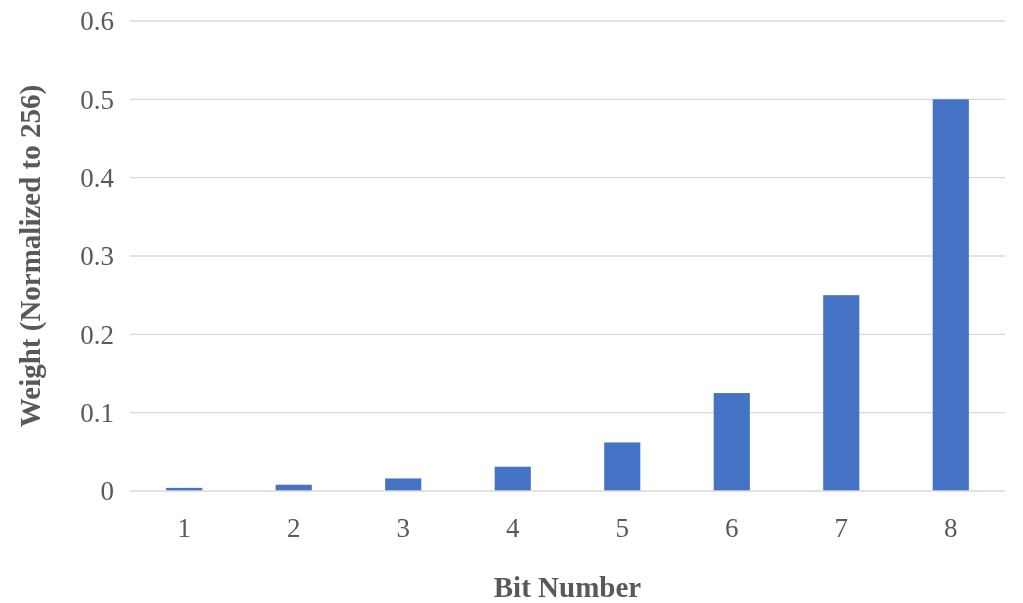 This screenshot has height=603, width=1023. What do you see at coordinates (951, 528) in the screenshot?
I see `x-tick-label: 8` at bounding box center [951, 528].